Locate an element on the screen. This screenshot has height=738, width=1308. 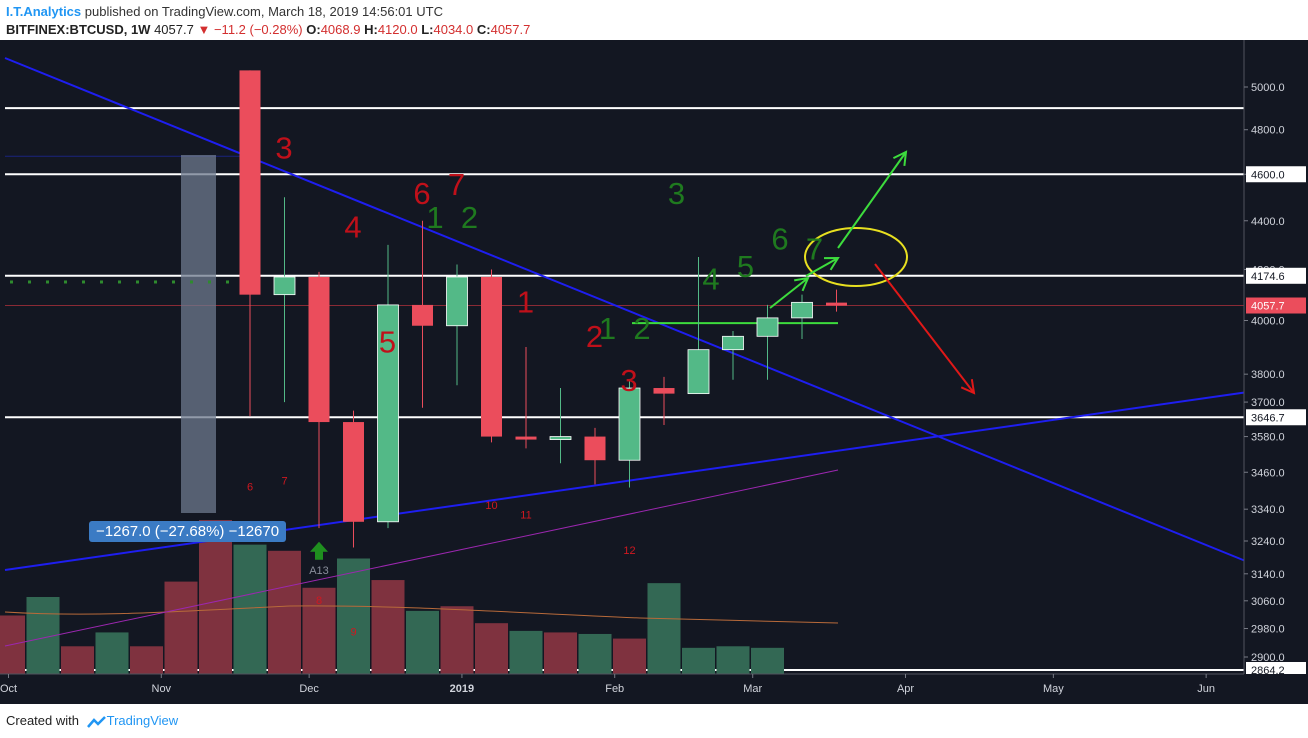
td-countdown-label: 8 is located at coordinates (319, 601).